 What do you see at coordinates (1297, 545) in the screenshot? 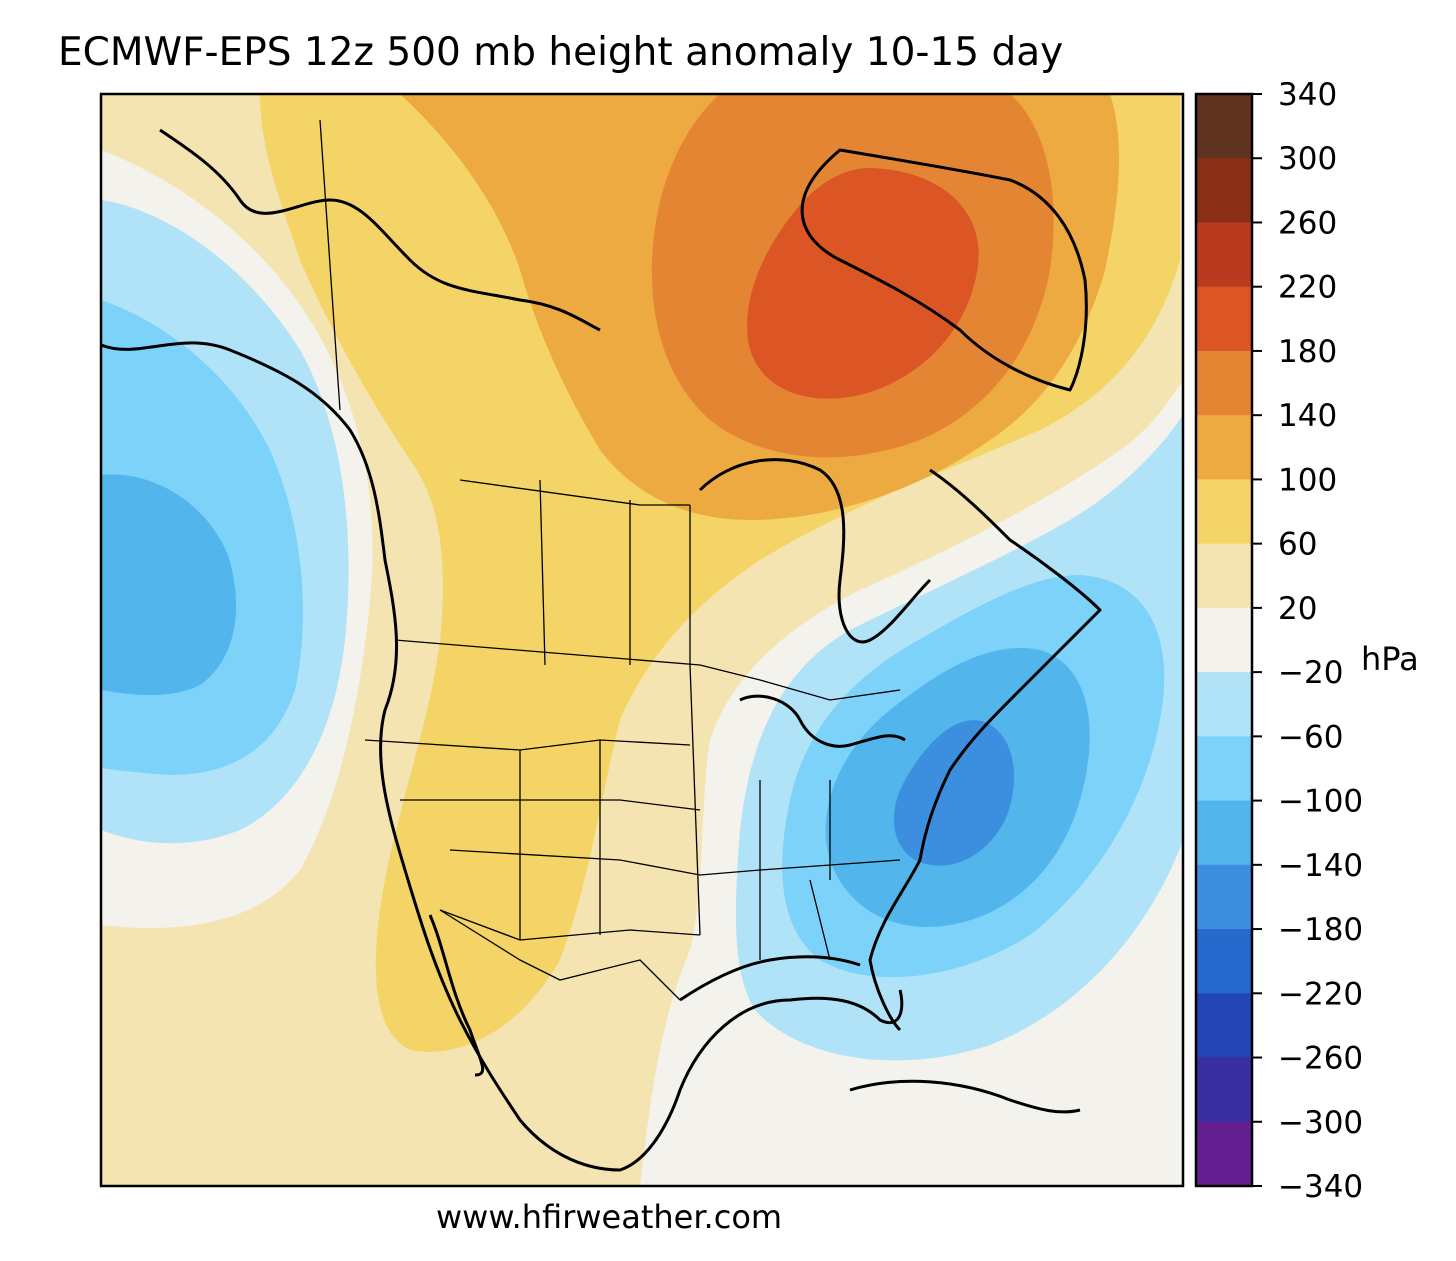
I see `colorbar-tick-label: 60` at bounding box center [1297, 545].